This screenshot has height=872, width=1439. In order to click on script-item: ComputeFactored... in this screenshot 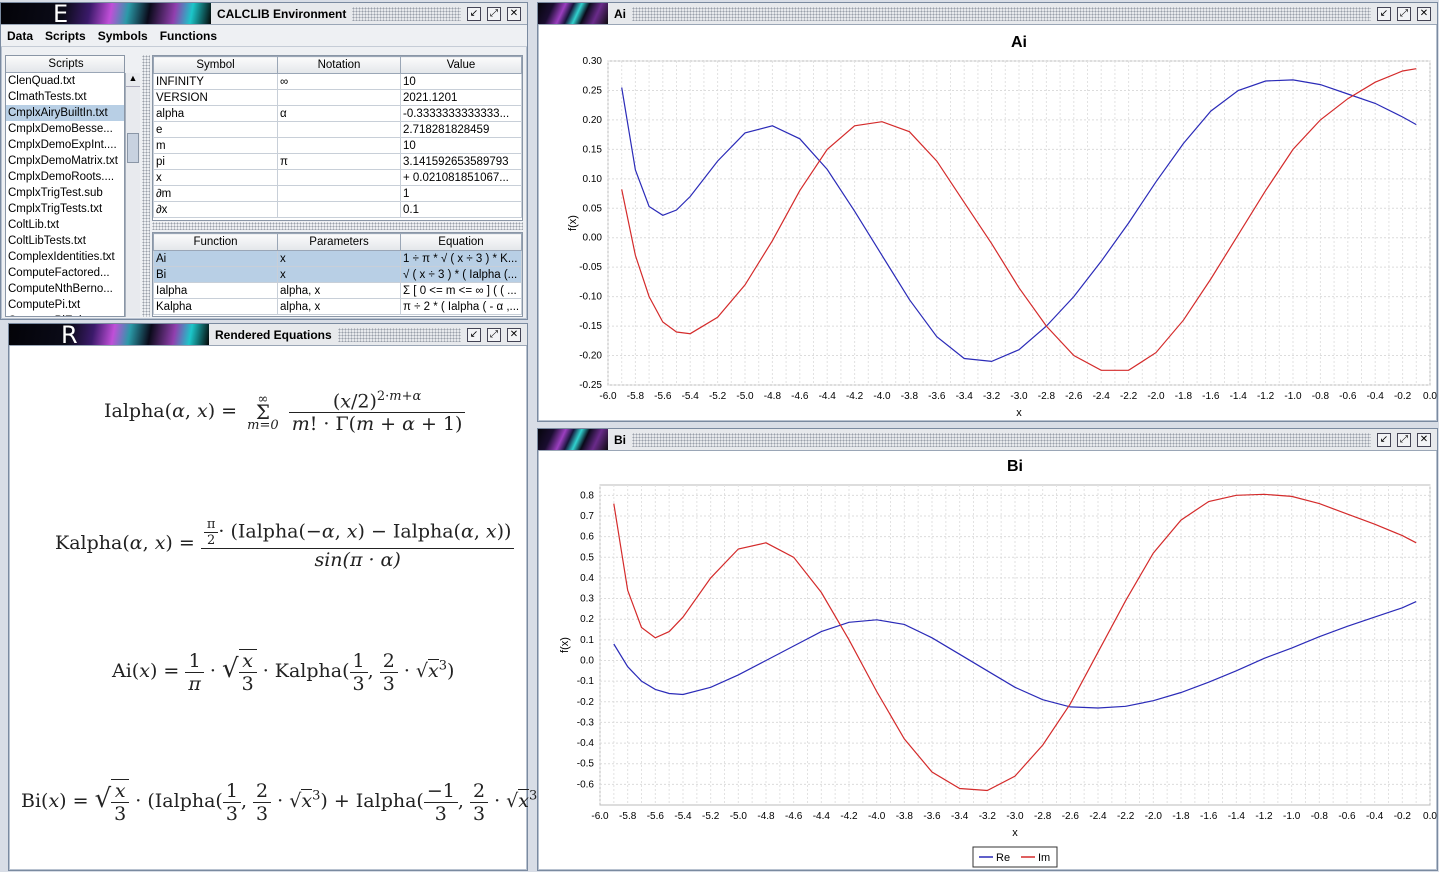, I will do `click(59, 273)`.